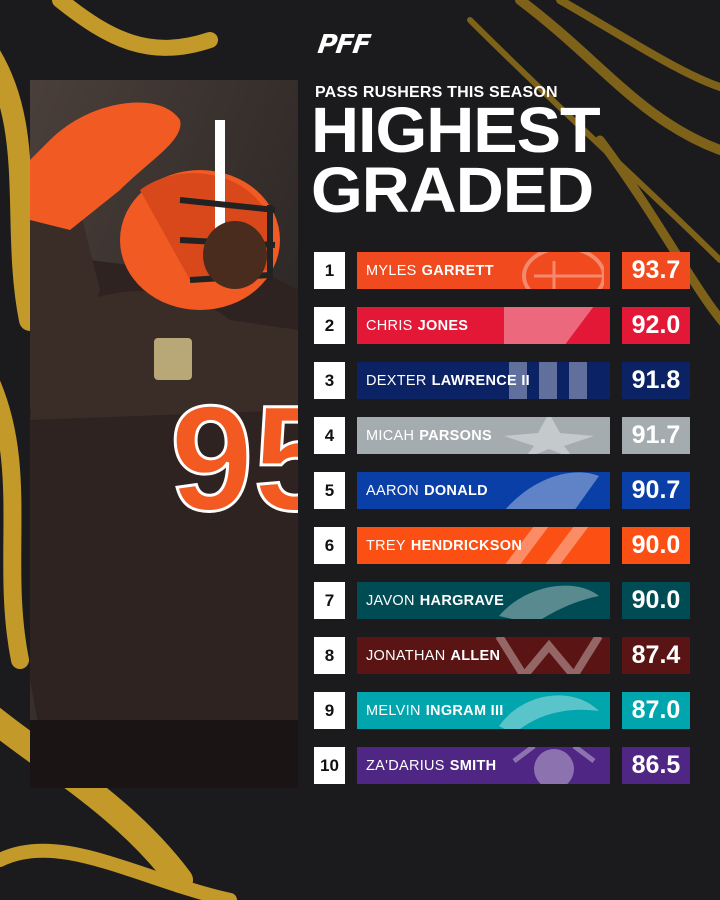 The width and height of the screenshot is (720, 900). I want to click on ranking-row: 2 CHRIS JONES 92.0, so click(502, 325).